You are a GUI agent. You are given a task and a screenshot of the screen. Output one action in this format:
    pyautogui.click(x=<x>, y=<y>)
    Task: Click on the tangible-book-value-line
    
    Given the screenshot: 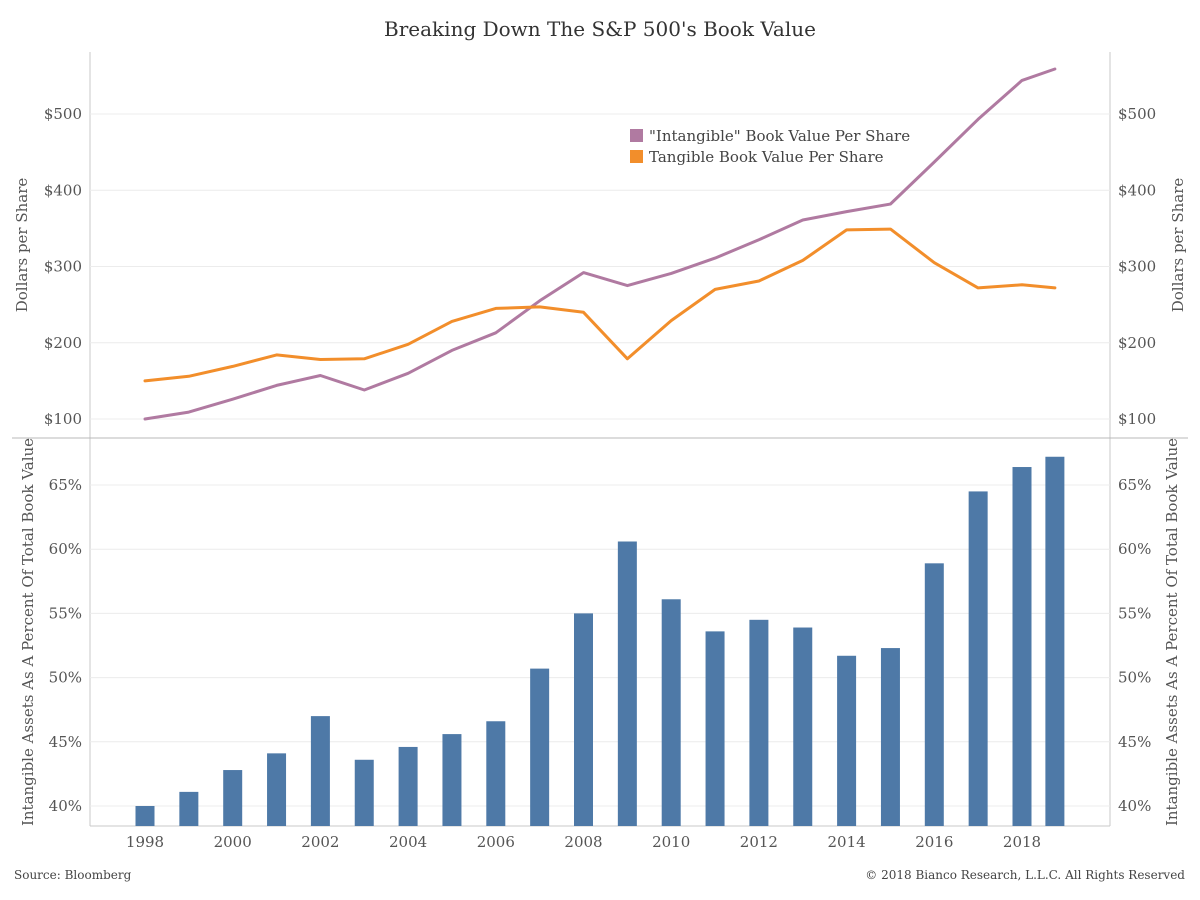 What is the action you would take?
    pyautogui.click(x=600, y=305)
    